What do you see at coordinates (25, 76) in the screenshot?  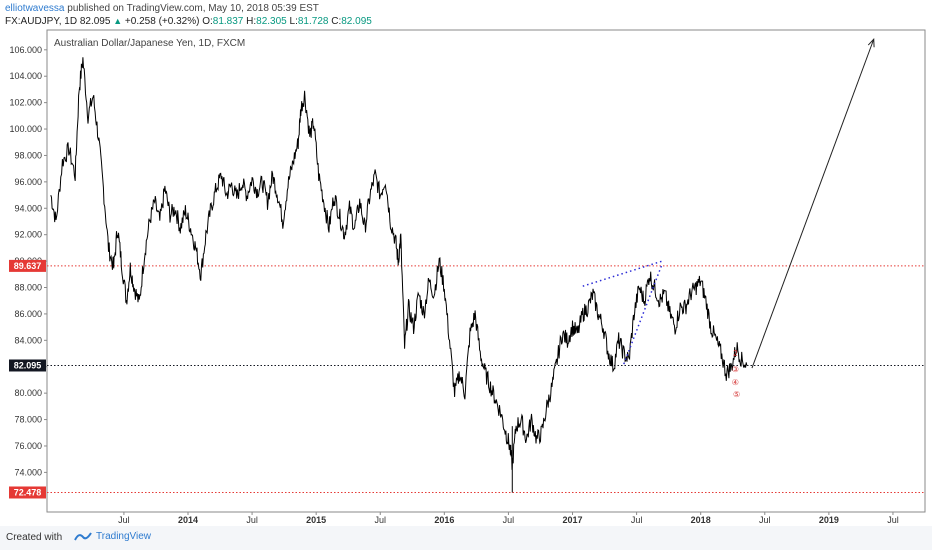 I see `y-tick-label: 104.000` at bounding box center [25, 76].